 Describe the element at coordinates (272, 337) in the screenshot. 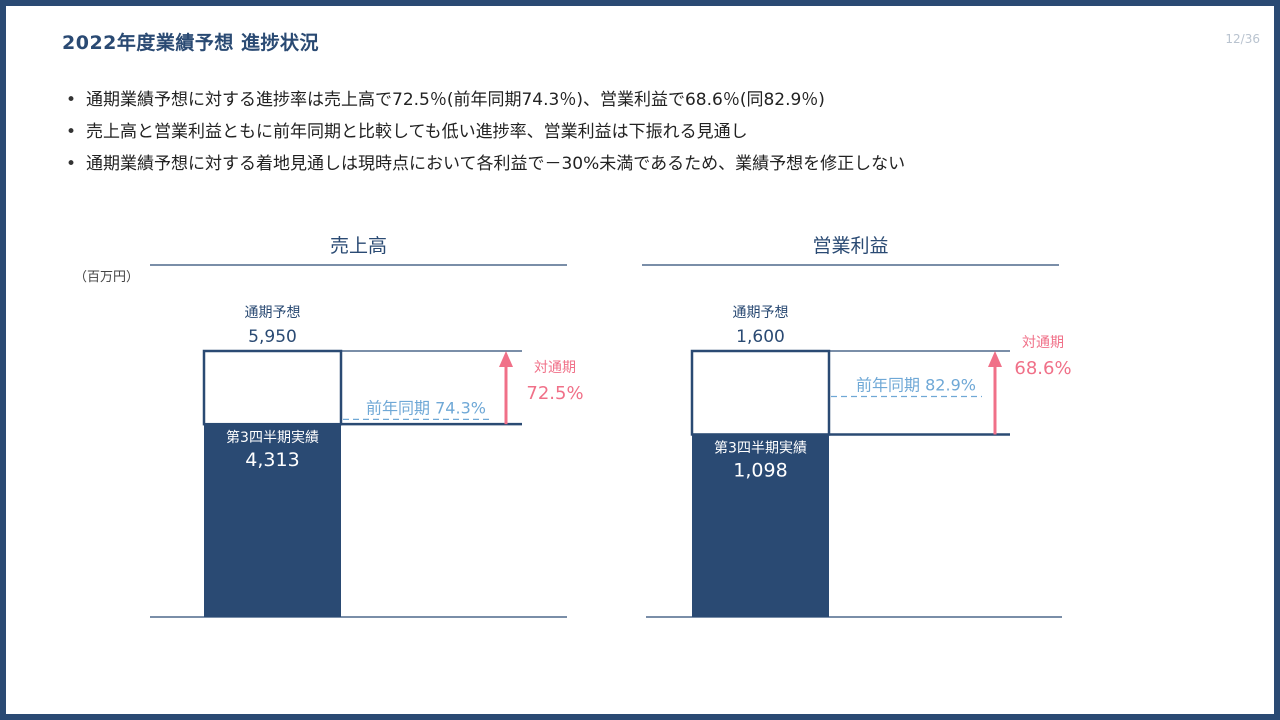

I see `forecast-value: 5,950` at that location.